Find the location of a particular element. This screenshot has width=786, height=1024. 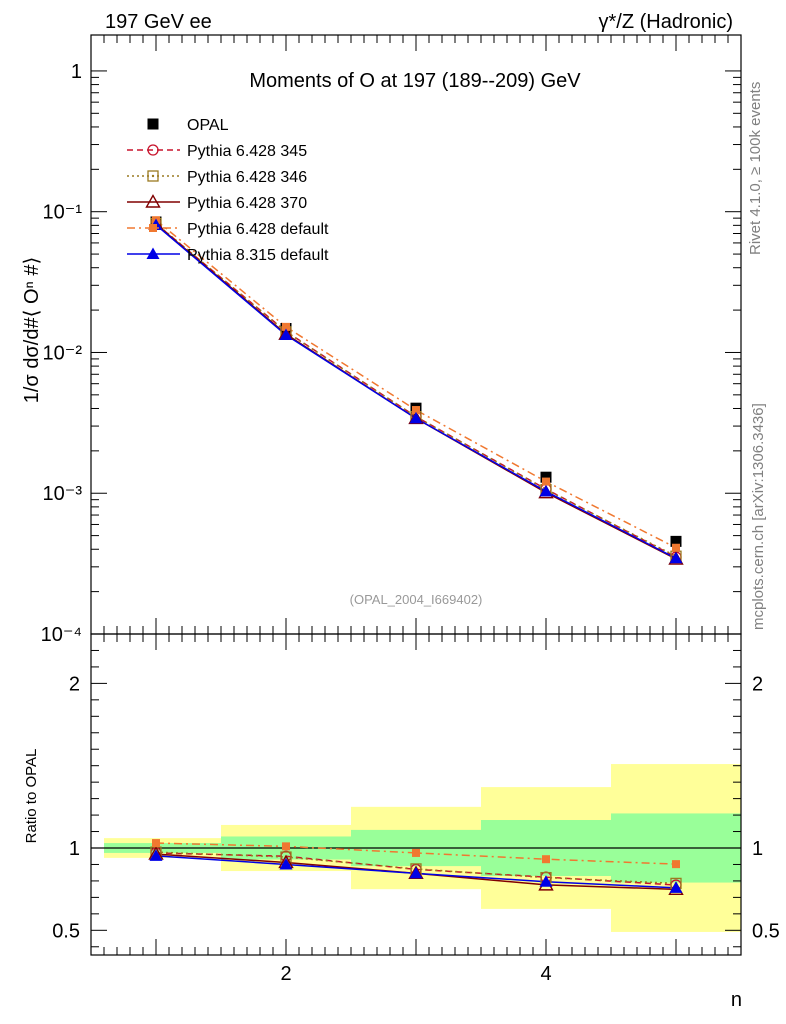

ratio-ytick-label-right: 2 is located at coordinates (757, 684).